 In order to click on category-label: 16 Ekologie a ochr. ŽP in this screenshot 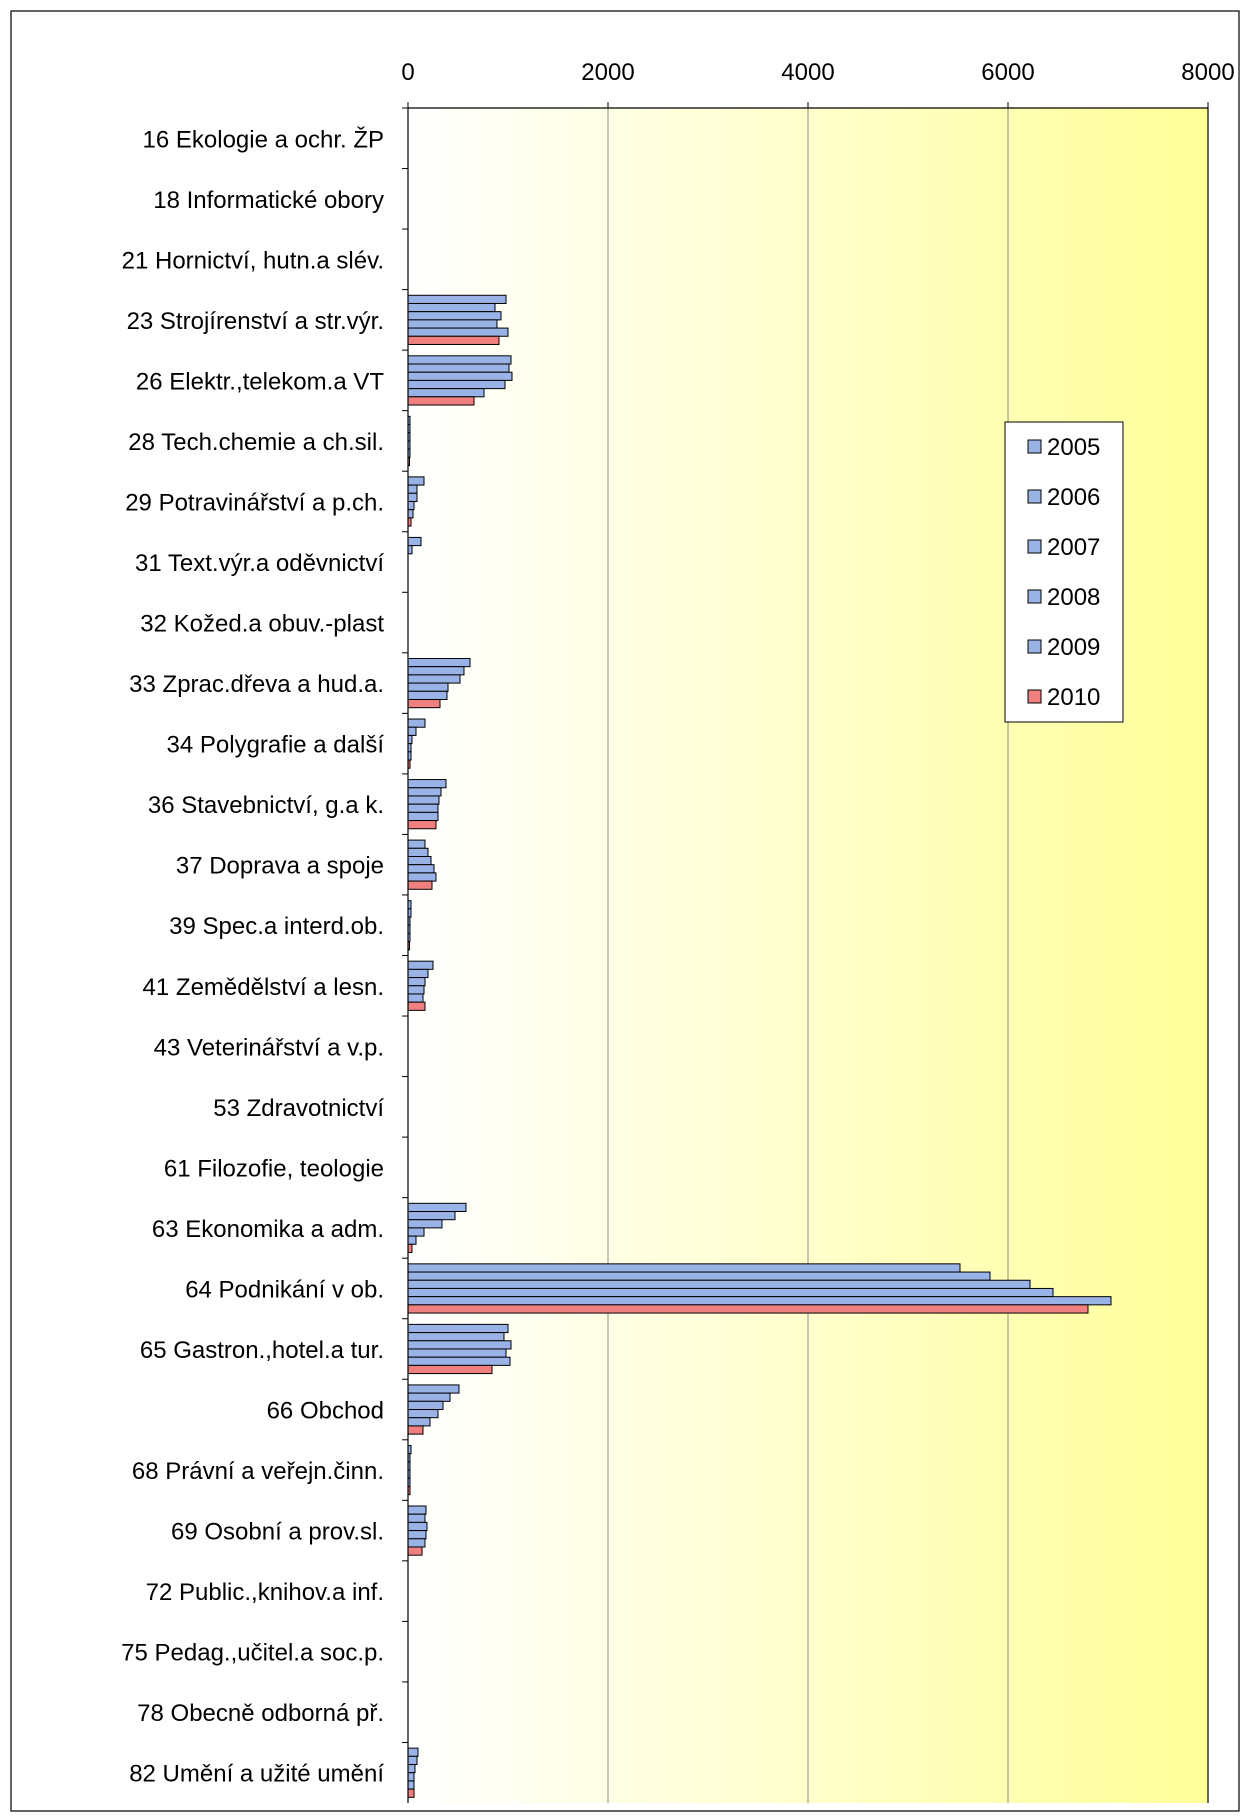, I will do `click(263, 139)`.